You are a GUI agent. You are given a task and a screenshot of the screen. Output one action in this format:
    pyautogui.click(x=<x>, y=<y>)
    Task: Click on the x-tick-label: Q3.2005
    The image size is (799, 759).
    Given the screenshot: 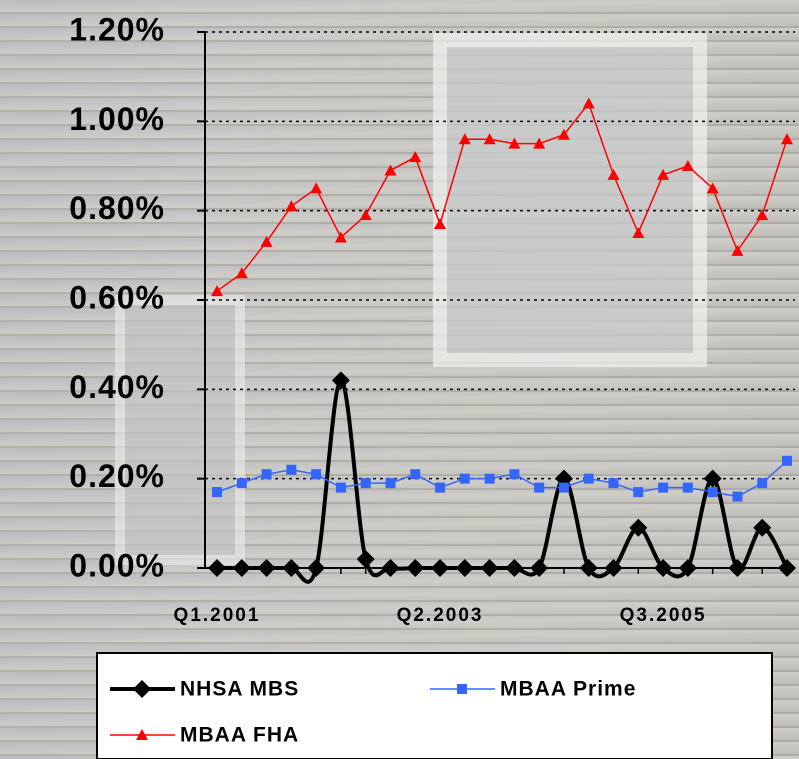 What is the action you would take?
    pyautogui.click(x=663, y=615)
    